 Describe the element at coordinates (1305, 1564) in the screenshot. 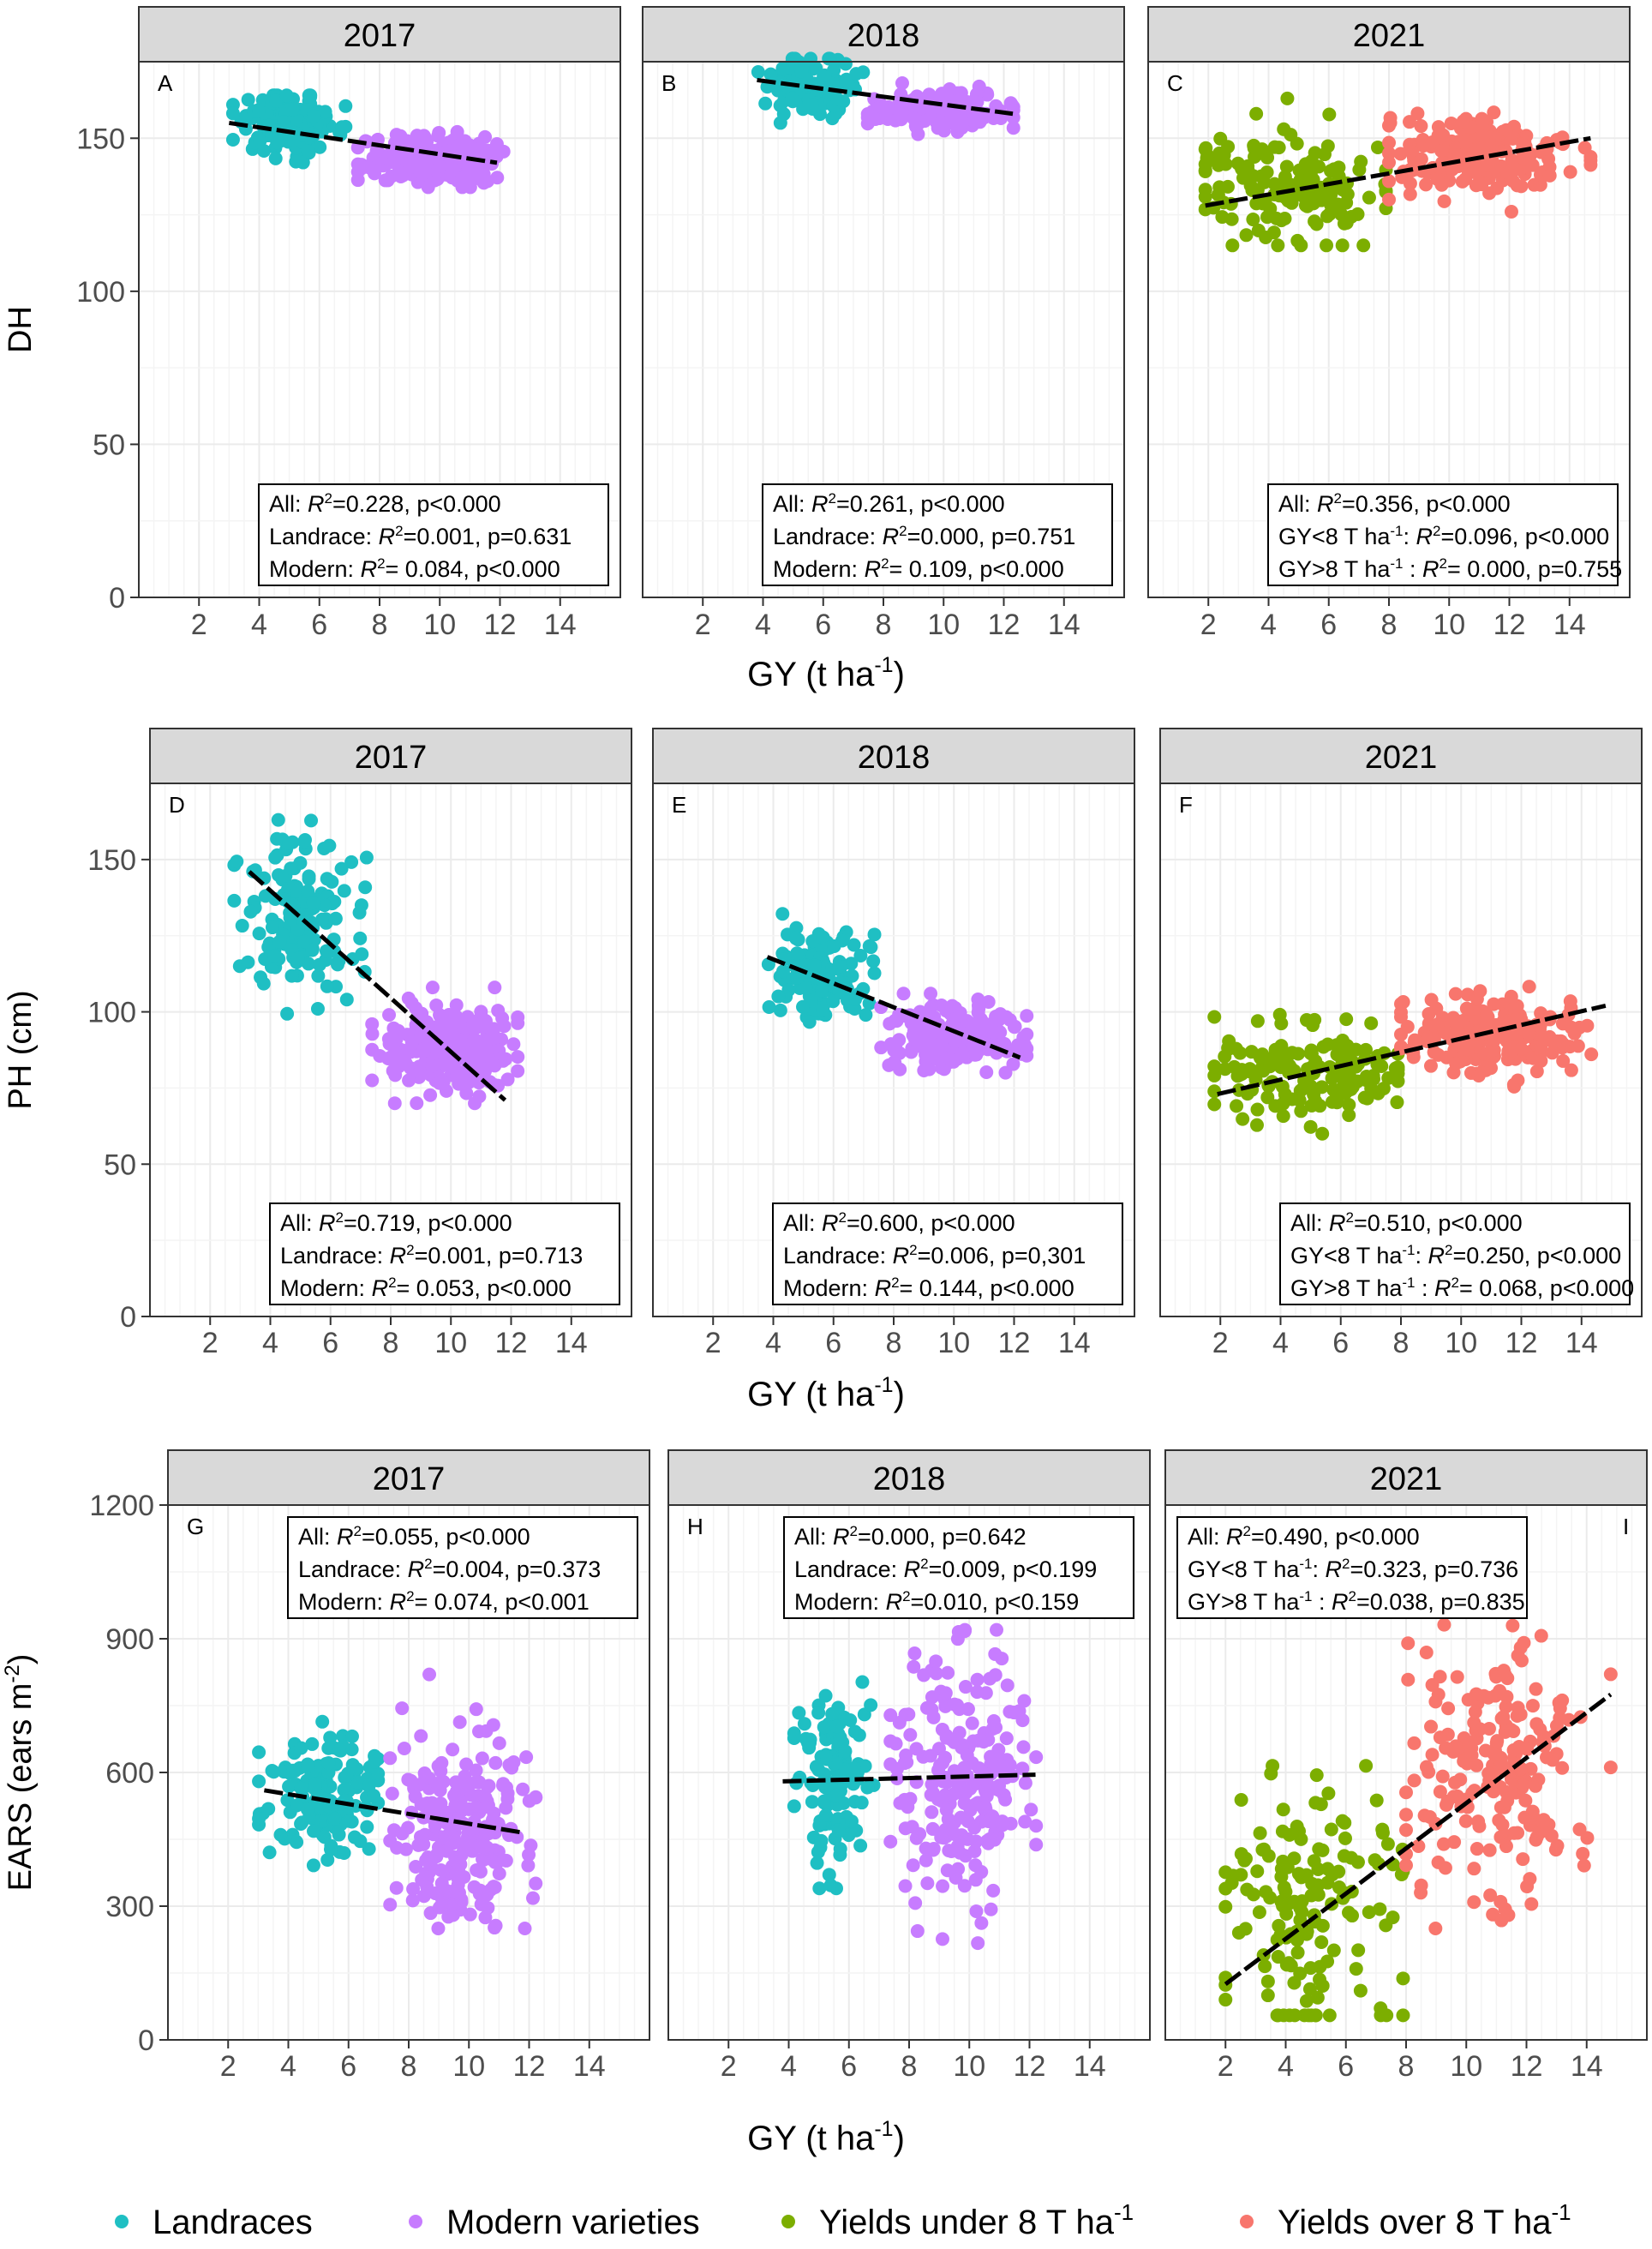

I see `stats-unit-sup: -1` at that location.